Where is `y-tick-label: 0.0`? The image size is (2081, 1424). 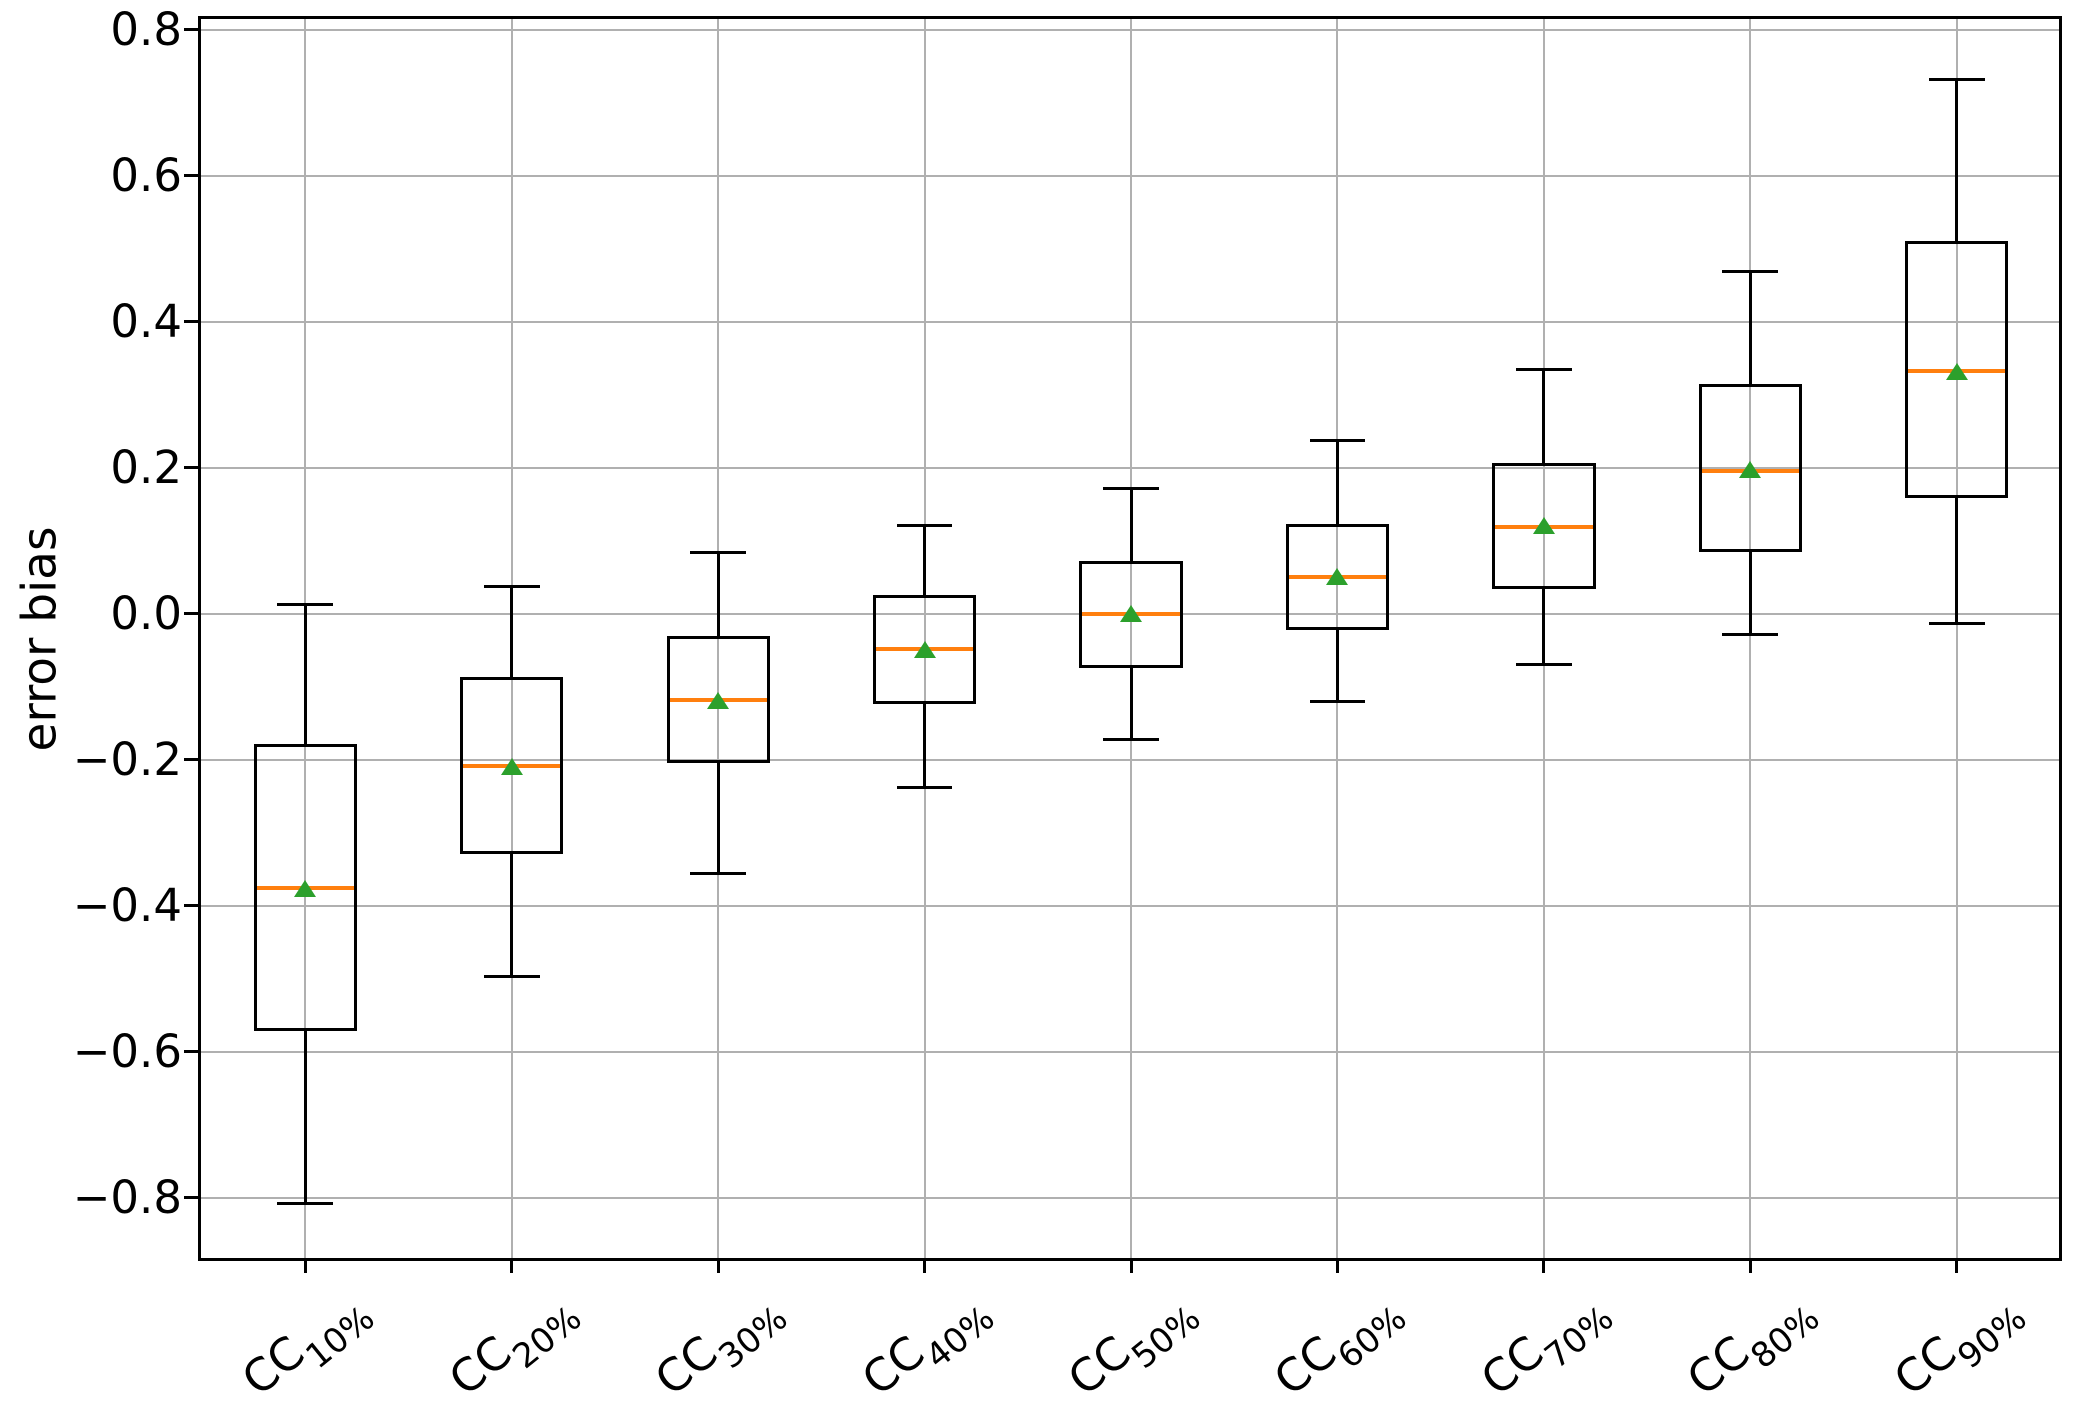
y-tick-label: 0.0 is located at coordinates (146, 613).